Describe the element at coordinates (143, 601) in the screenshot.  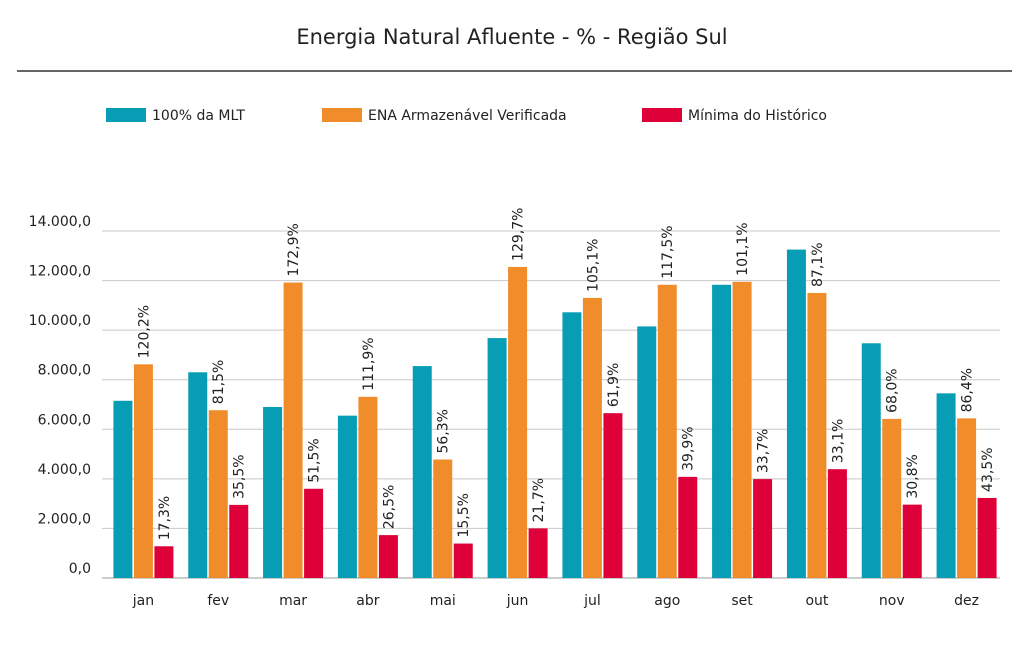
I see `x-tick-label-jan: jan` at that location.